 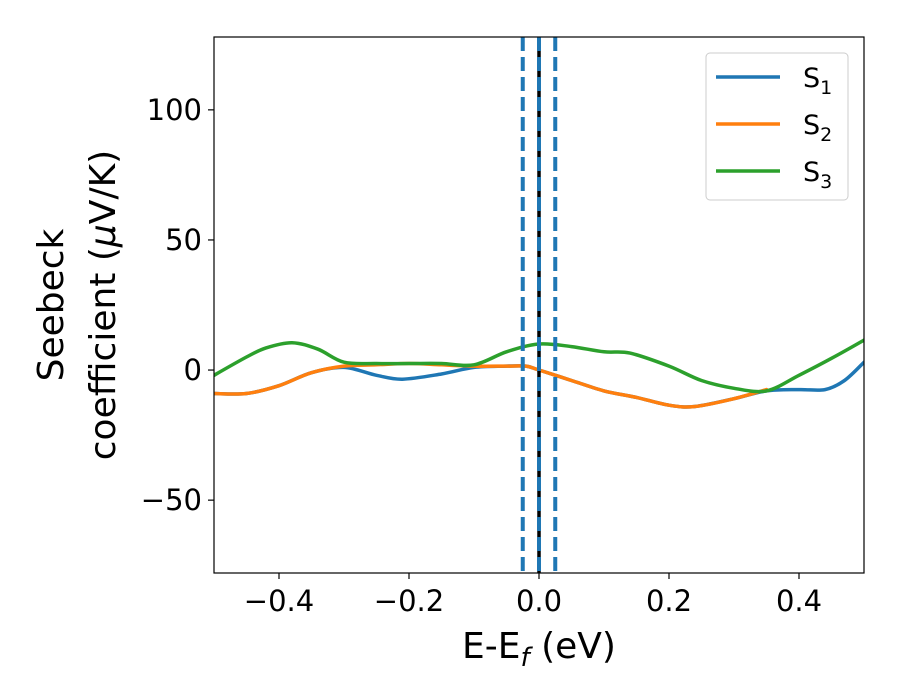 I want to click on vline-layer, so click(x=539, y=305).